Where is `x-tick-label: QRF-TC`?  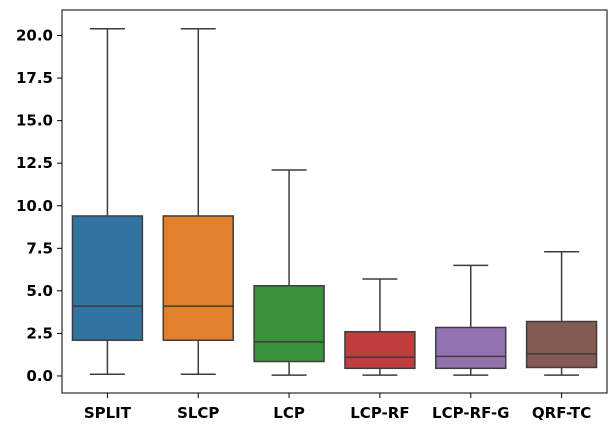 x-tick-label: QRF-TC is located at coordinates (561, 413).